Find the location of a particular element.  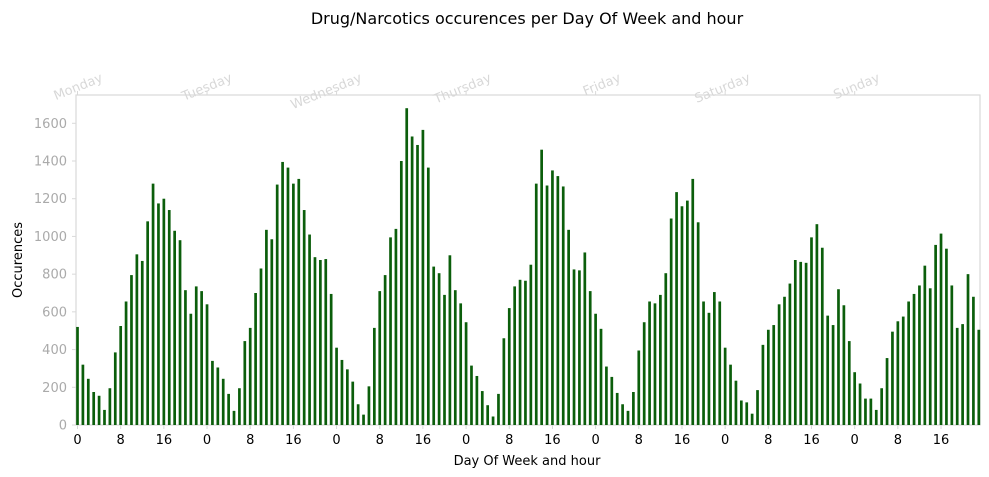

y-tick-label: 200 is located at coordinates (54, 388).